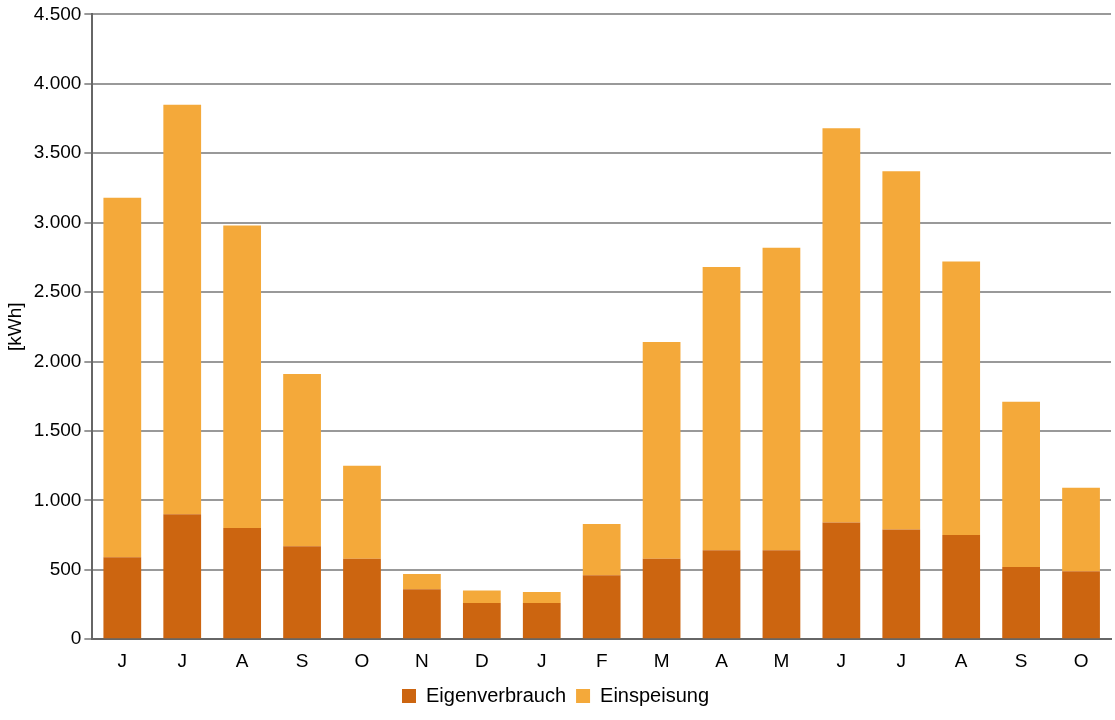  Describe the element at coordinates (57, 13) in the screenshot. I see `y-tick-label: 4.500` at that location.